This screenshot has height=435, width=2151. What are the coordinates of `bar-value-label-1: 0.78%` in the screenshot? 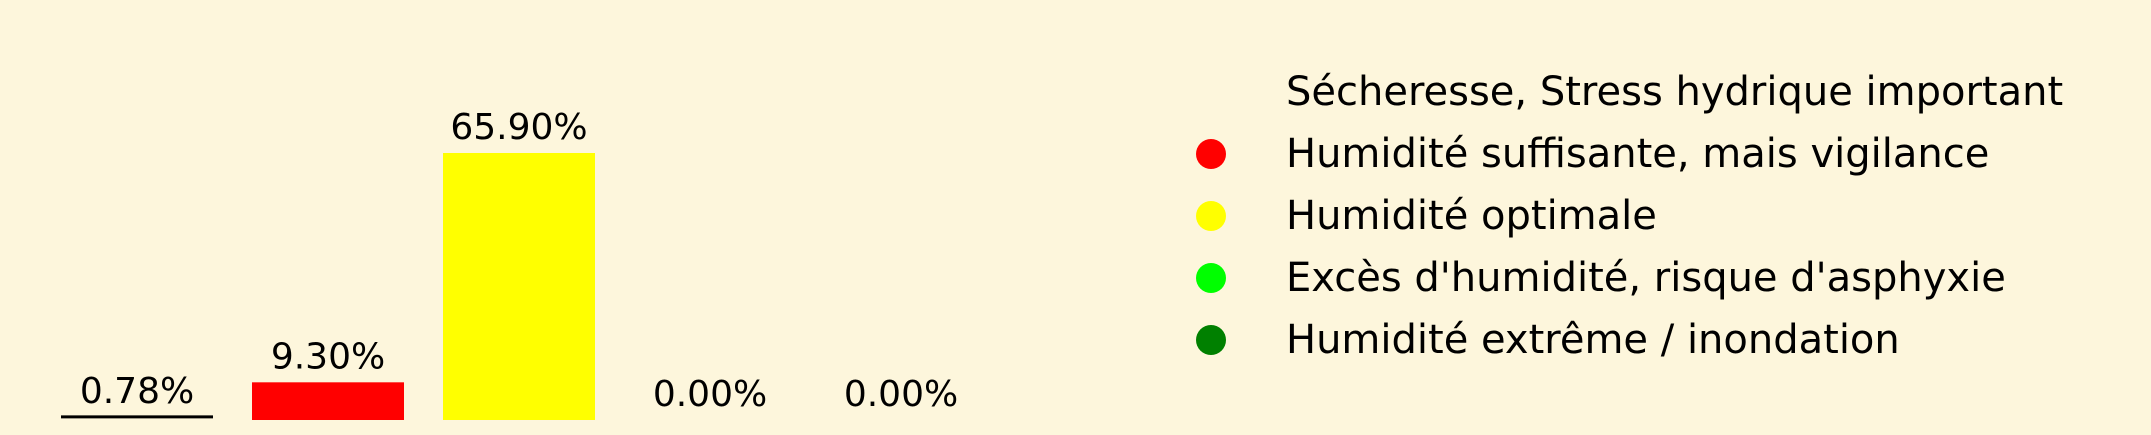 It's located at (137, 391).